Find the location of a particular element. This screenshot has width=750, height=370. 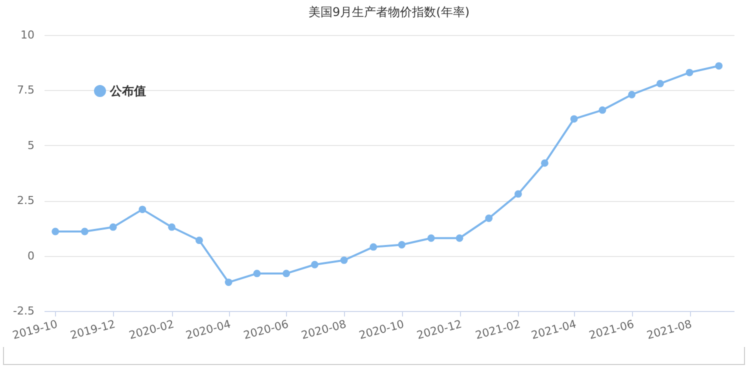

y-tick-label: 5 is located at coordinates (31, 145).